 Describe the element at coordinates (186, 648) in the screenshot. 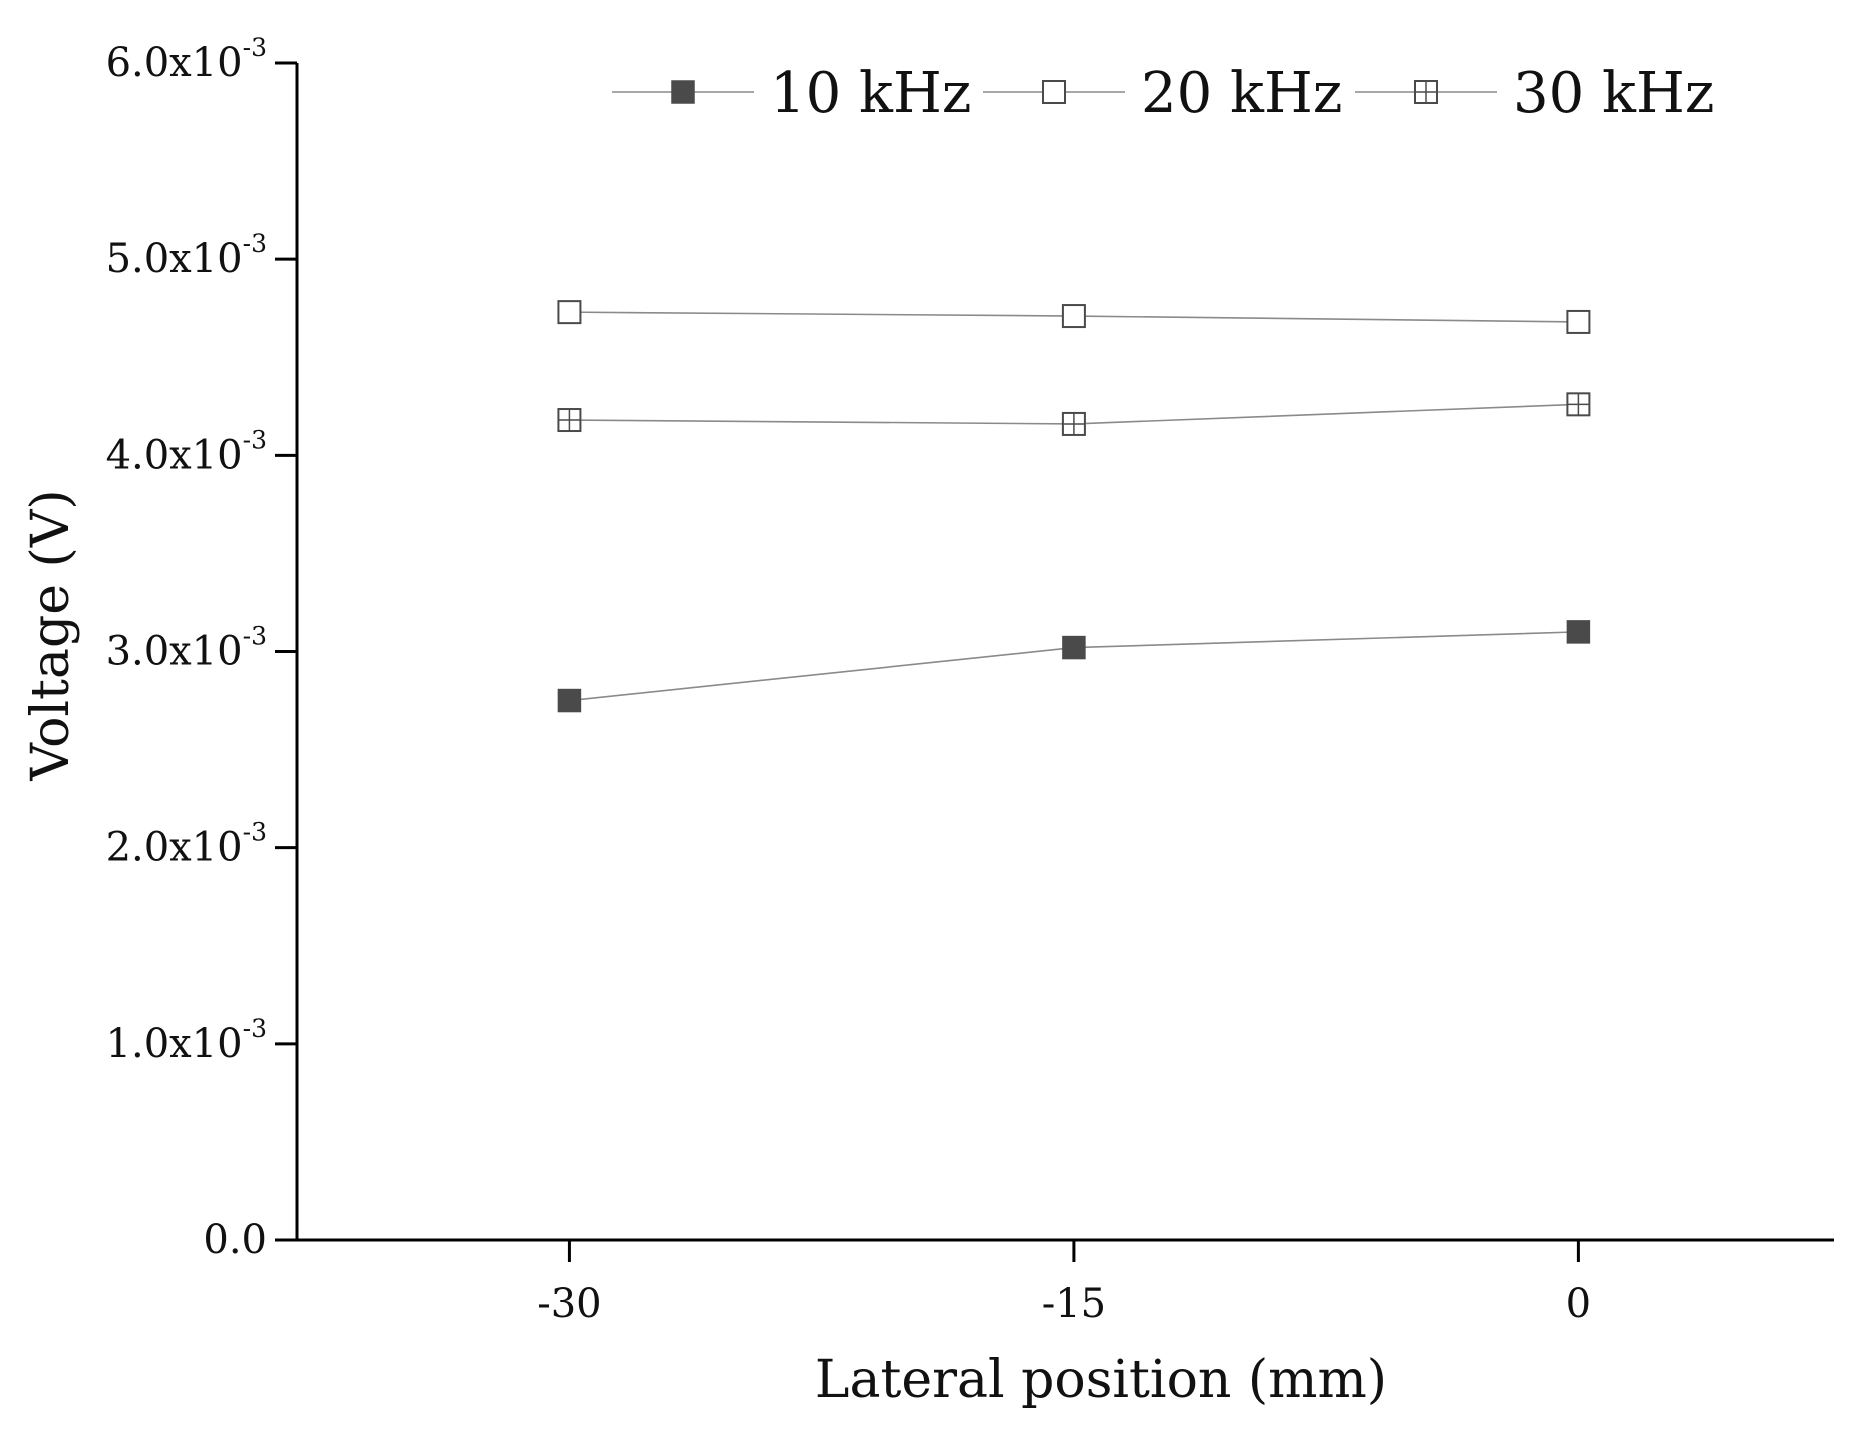

I see `y-tick-label: 3.0x10⁻³` at that location.